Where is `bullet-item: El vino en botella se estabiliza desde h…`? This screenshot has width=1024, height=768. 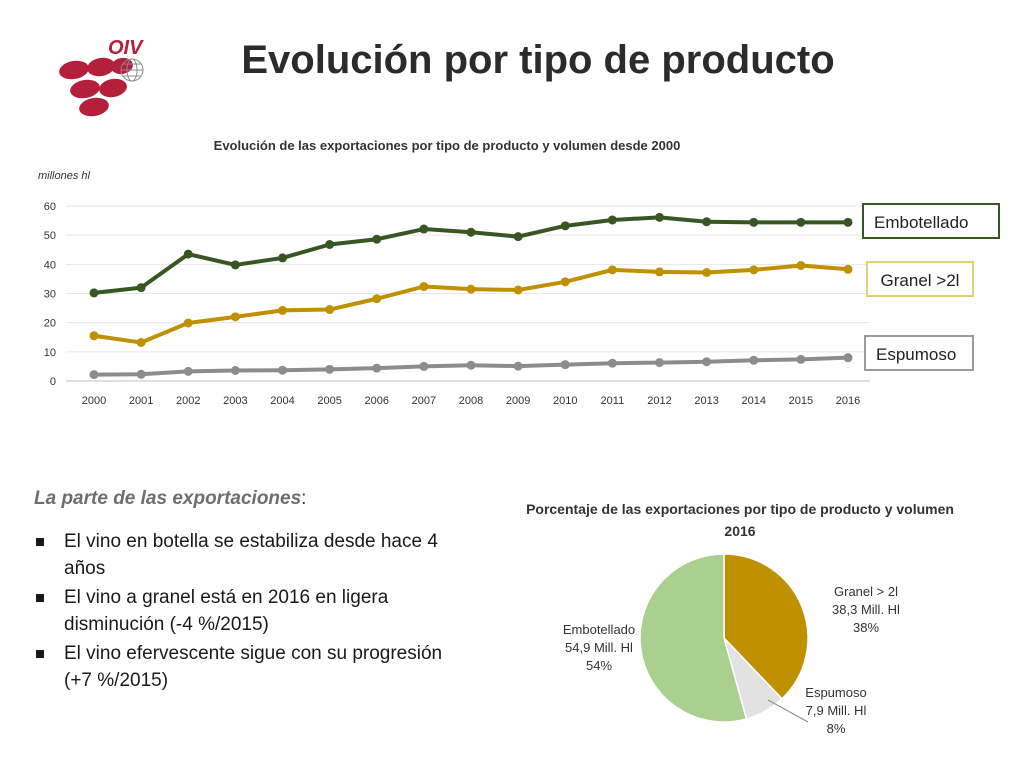 bullet-item: El vino en botella se estabiliza desde h… is located at coordinates (254, 555).